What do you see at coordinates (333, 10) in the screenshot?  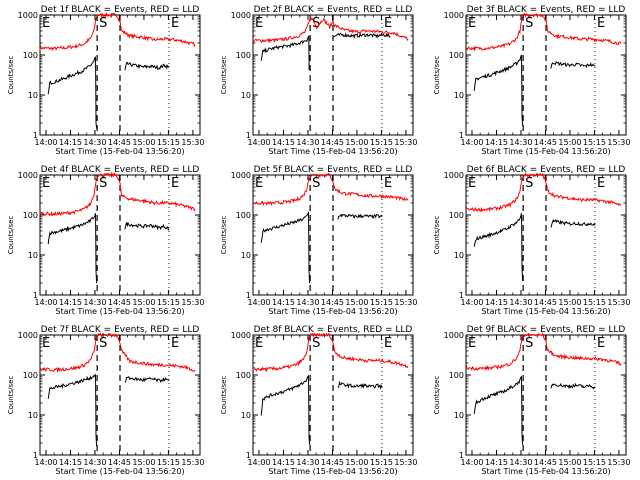 I see `chart-title: Det 2f BLACK = Events, RED = LLD` at bounding box center [333, 10].